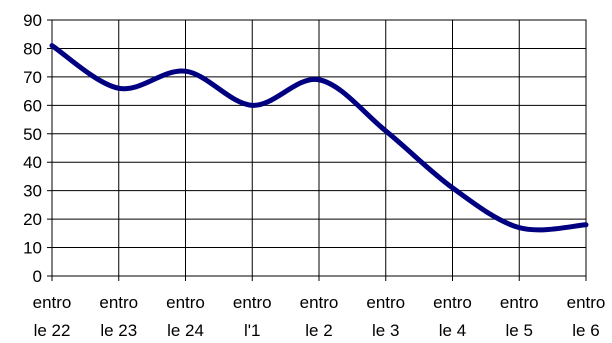  Describe the element at coordinates (32, 191) in the screenshot. I see `y-tick-label: 30` at that location.